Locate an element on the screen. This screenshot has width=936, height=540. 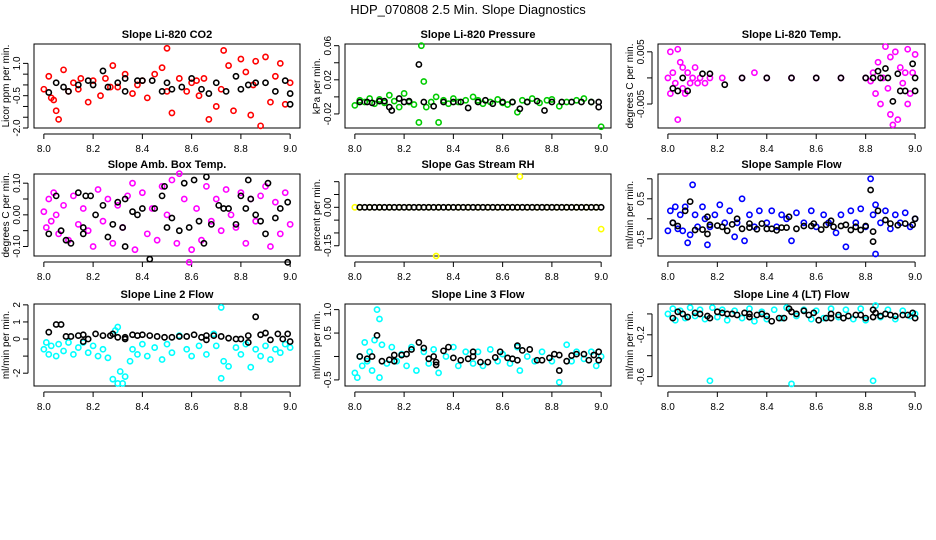
series-colored is located at coordinates (478, 346).